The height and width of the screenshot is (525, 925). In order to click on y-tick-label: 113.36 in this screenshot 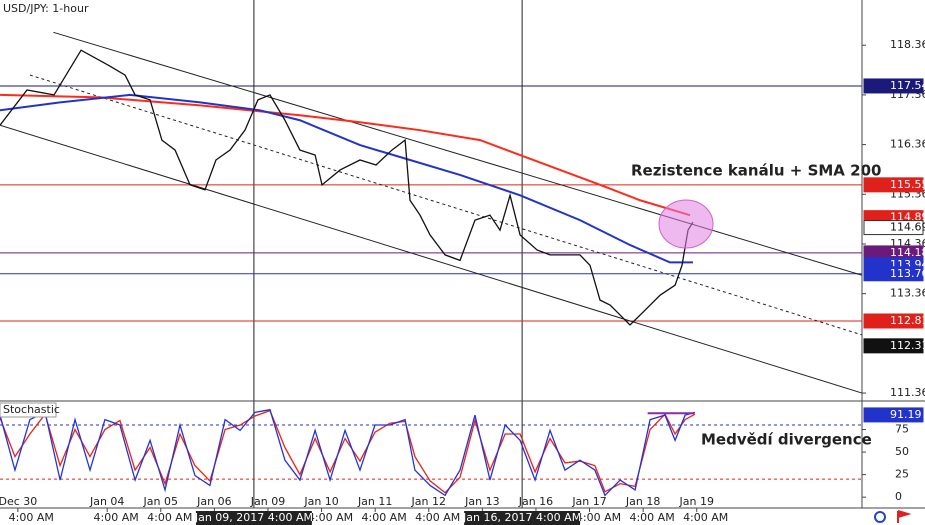, I will do `click(907, 293)`.